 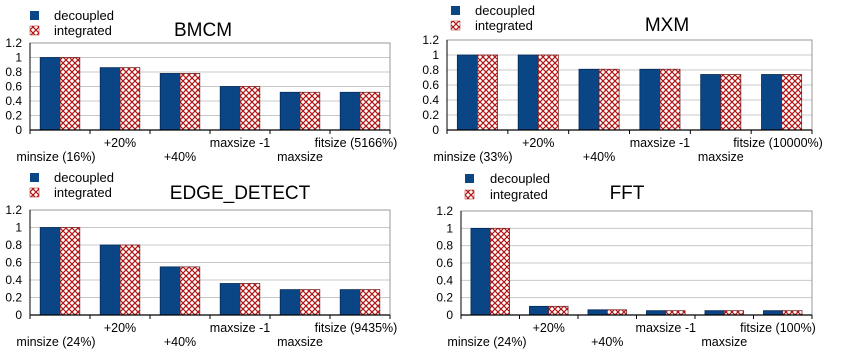 What do you see at coordinates (203, 30) in the screenshot?
I see `chart-title: BMCM` at bounding box center [203, 30].